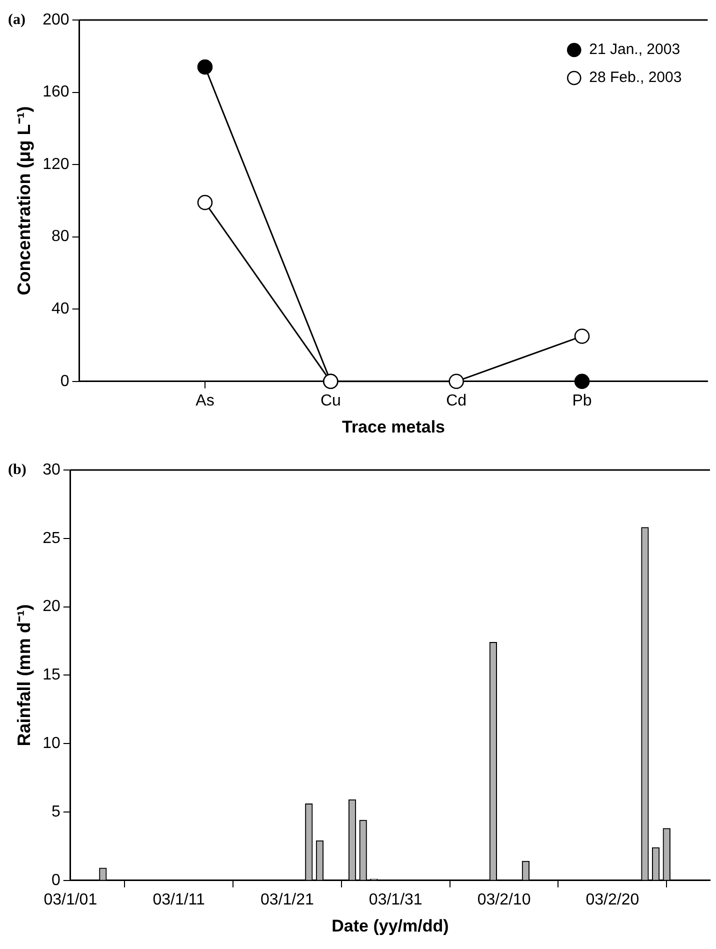 The image size is (716, 949). I want to click on y-tick-label: 160, so click(56, 92).